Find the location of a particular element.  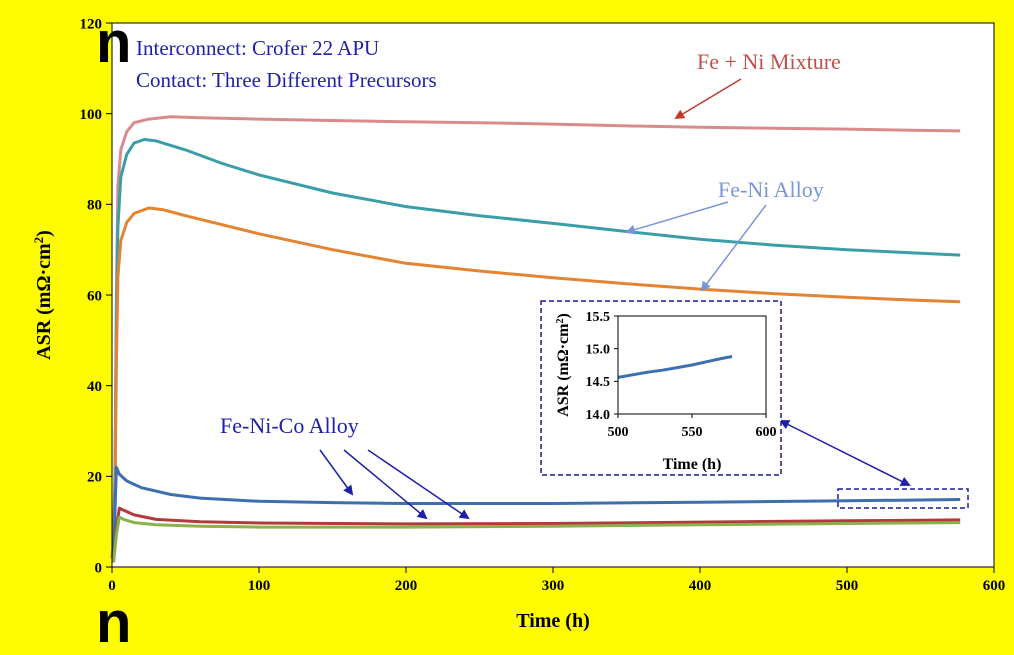

arrow-fe-ni-mixture is located at coordinates (708, 99).